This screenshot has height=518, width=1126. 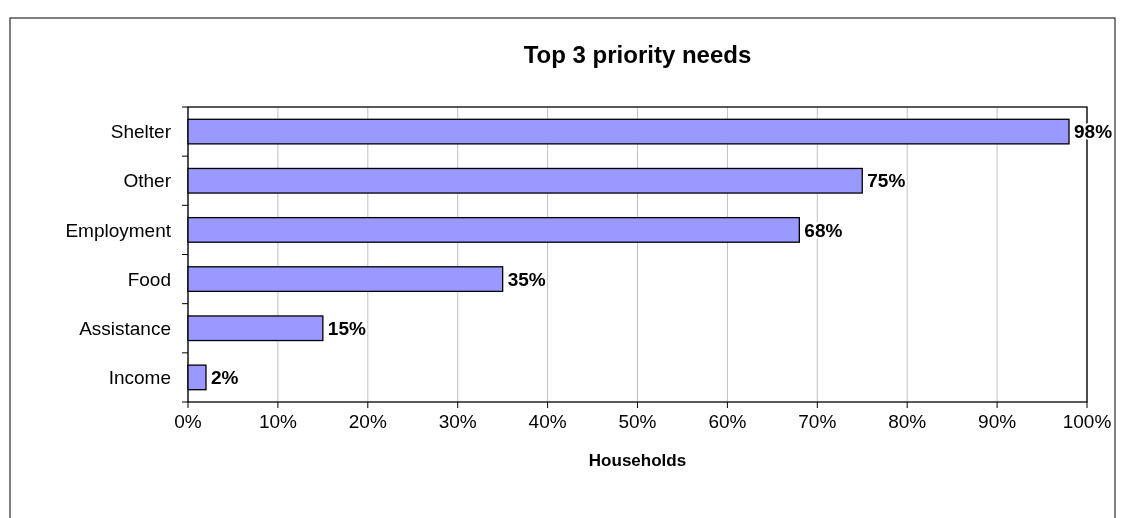 What do you see at coordinates (637, 421) in the screenshot?
I see `x-tick-label: 50%` at bounding box center [637, 421].